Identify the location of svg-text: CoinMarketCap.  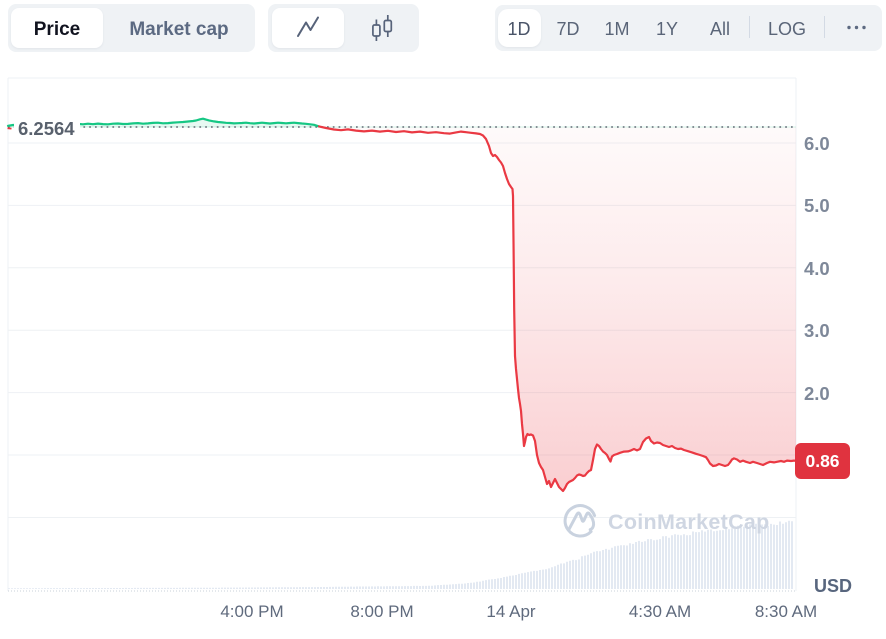
(689, 522).